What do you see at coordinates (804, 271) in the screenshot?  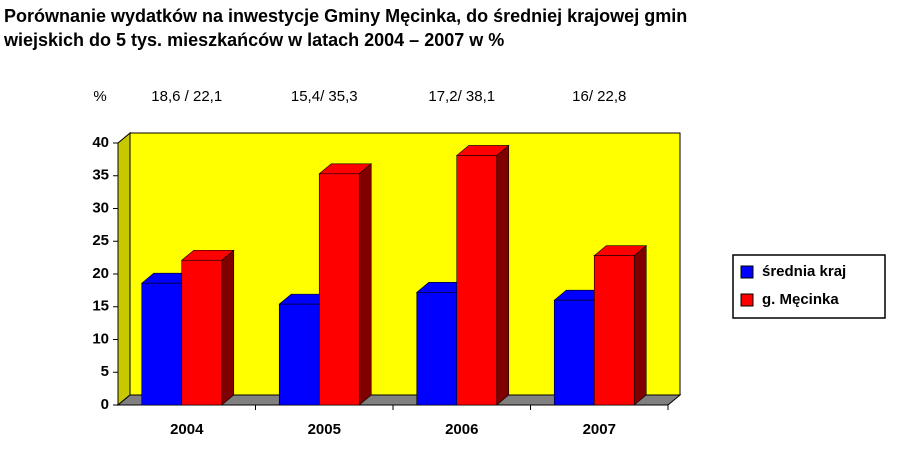 I see `legend-label: średnia kraj` at bounding box center [804, 271].